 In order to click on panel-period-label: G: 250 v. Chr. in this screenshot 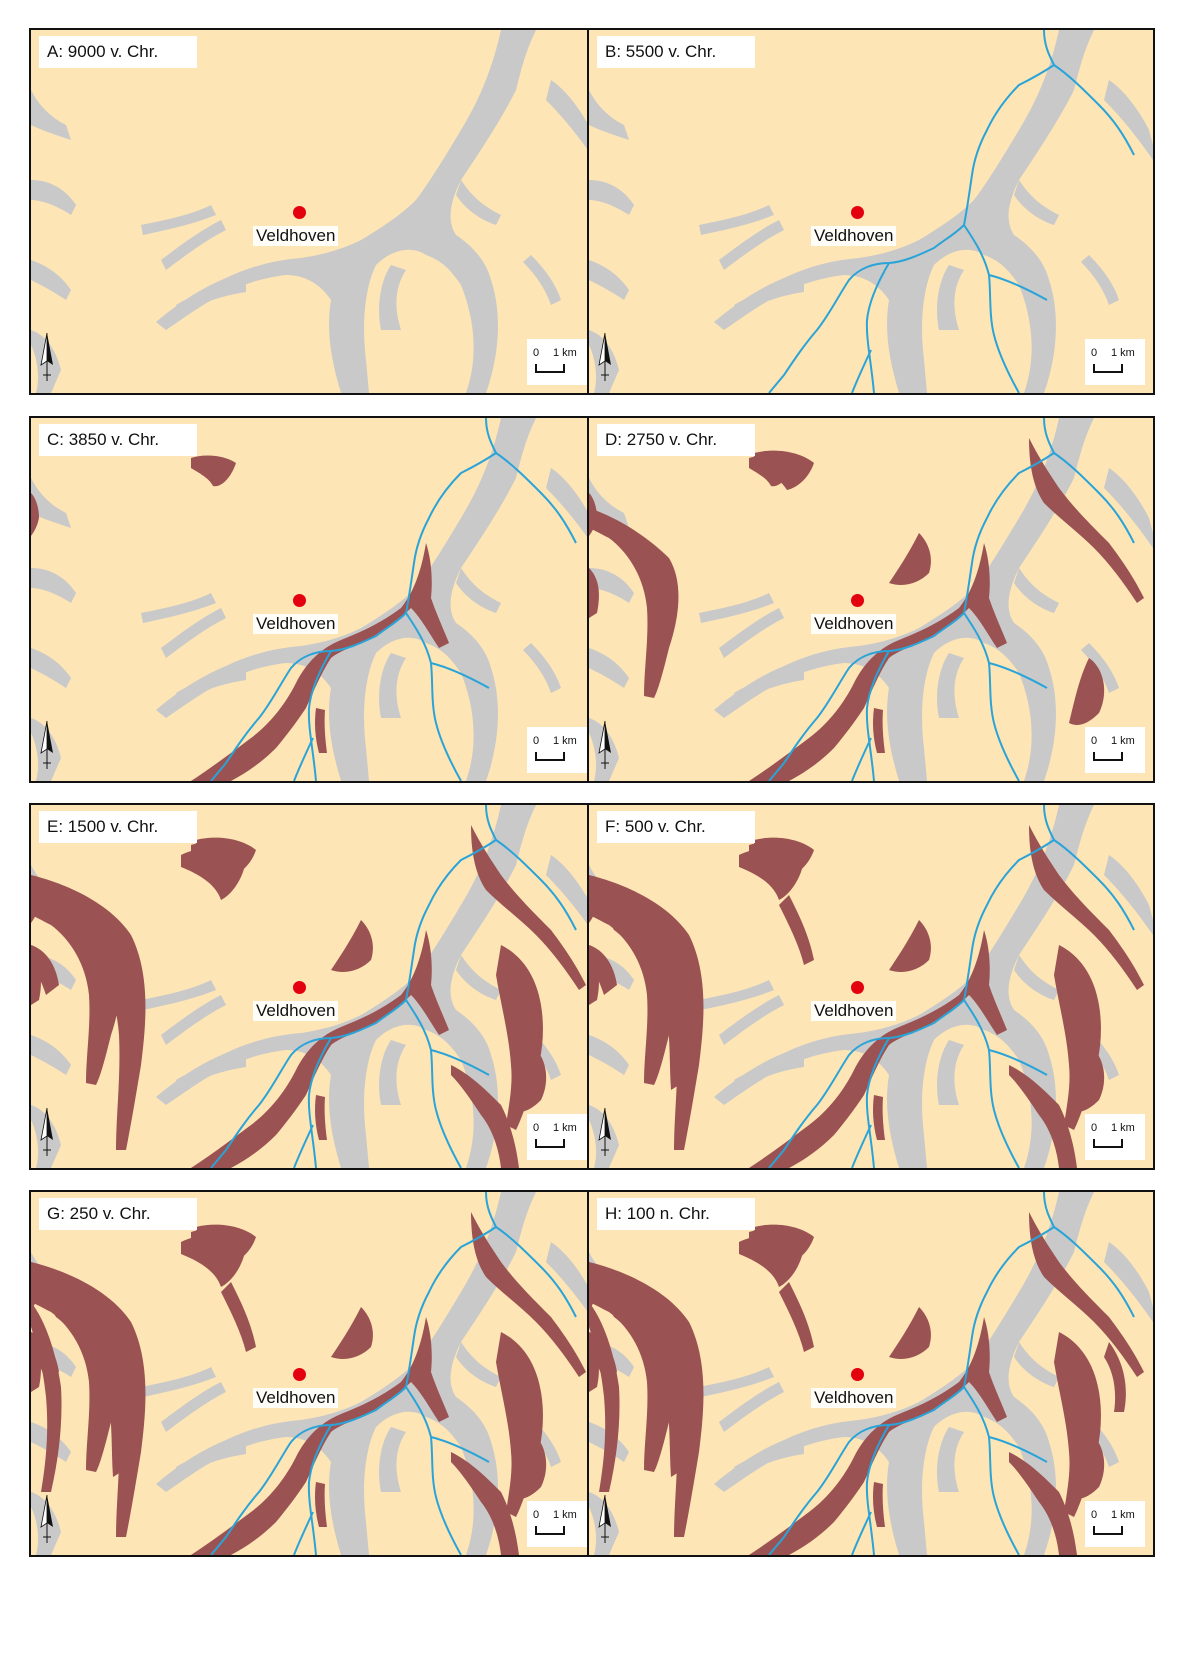, I will do `click(118, 1214)`.